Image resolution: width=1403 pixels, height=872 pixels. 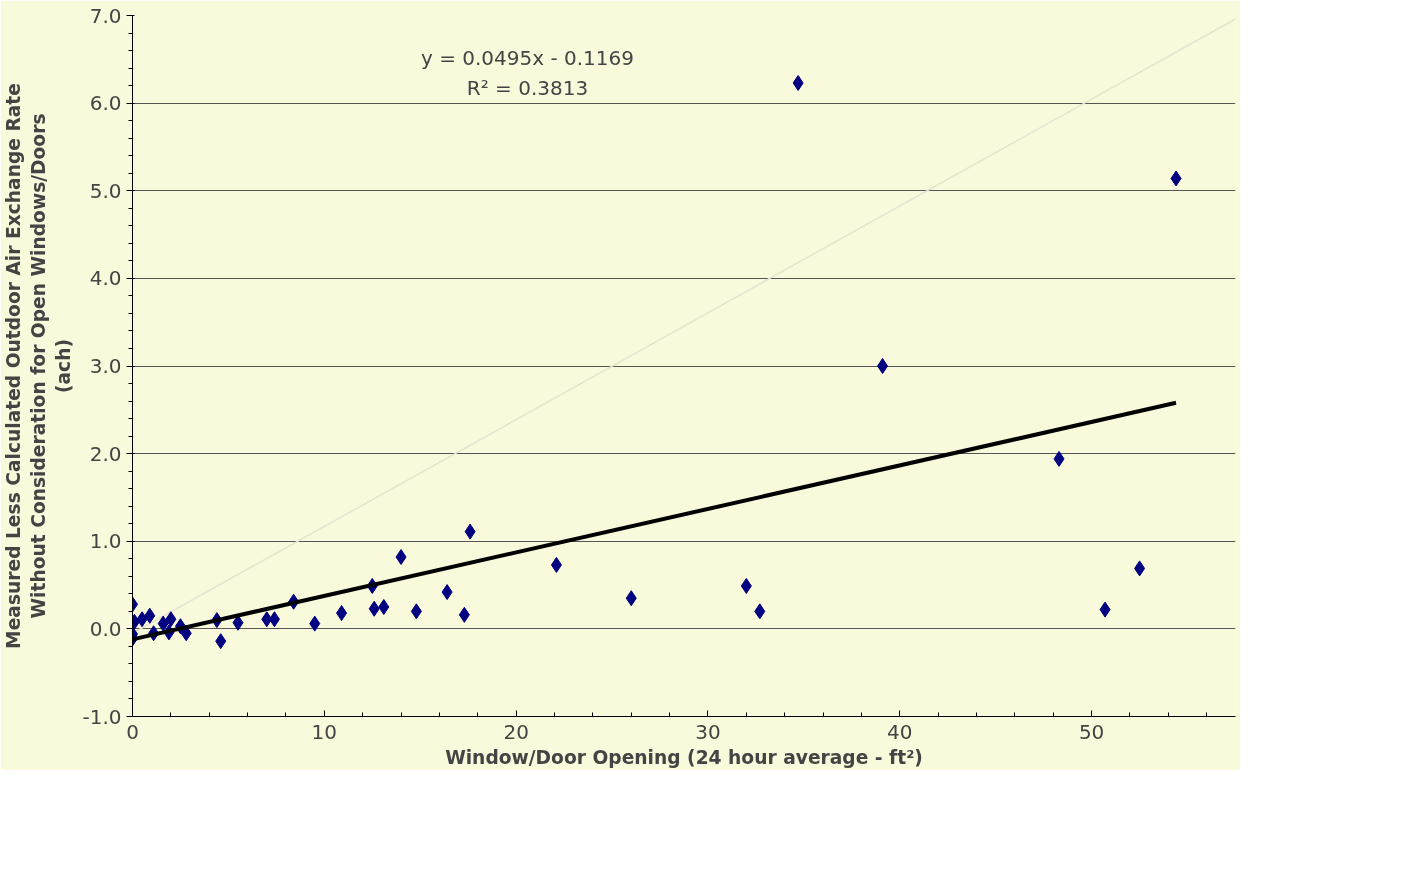 I want to click on y-tick-label: 3.0, so click(x=105, y=366).